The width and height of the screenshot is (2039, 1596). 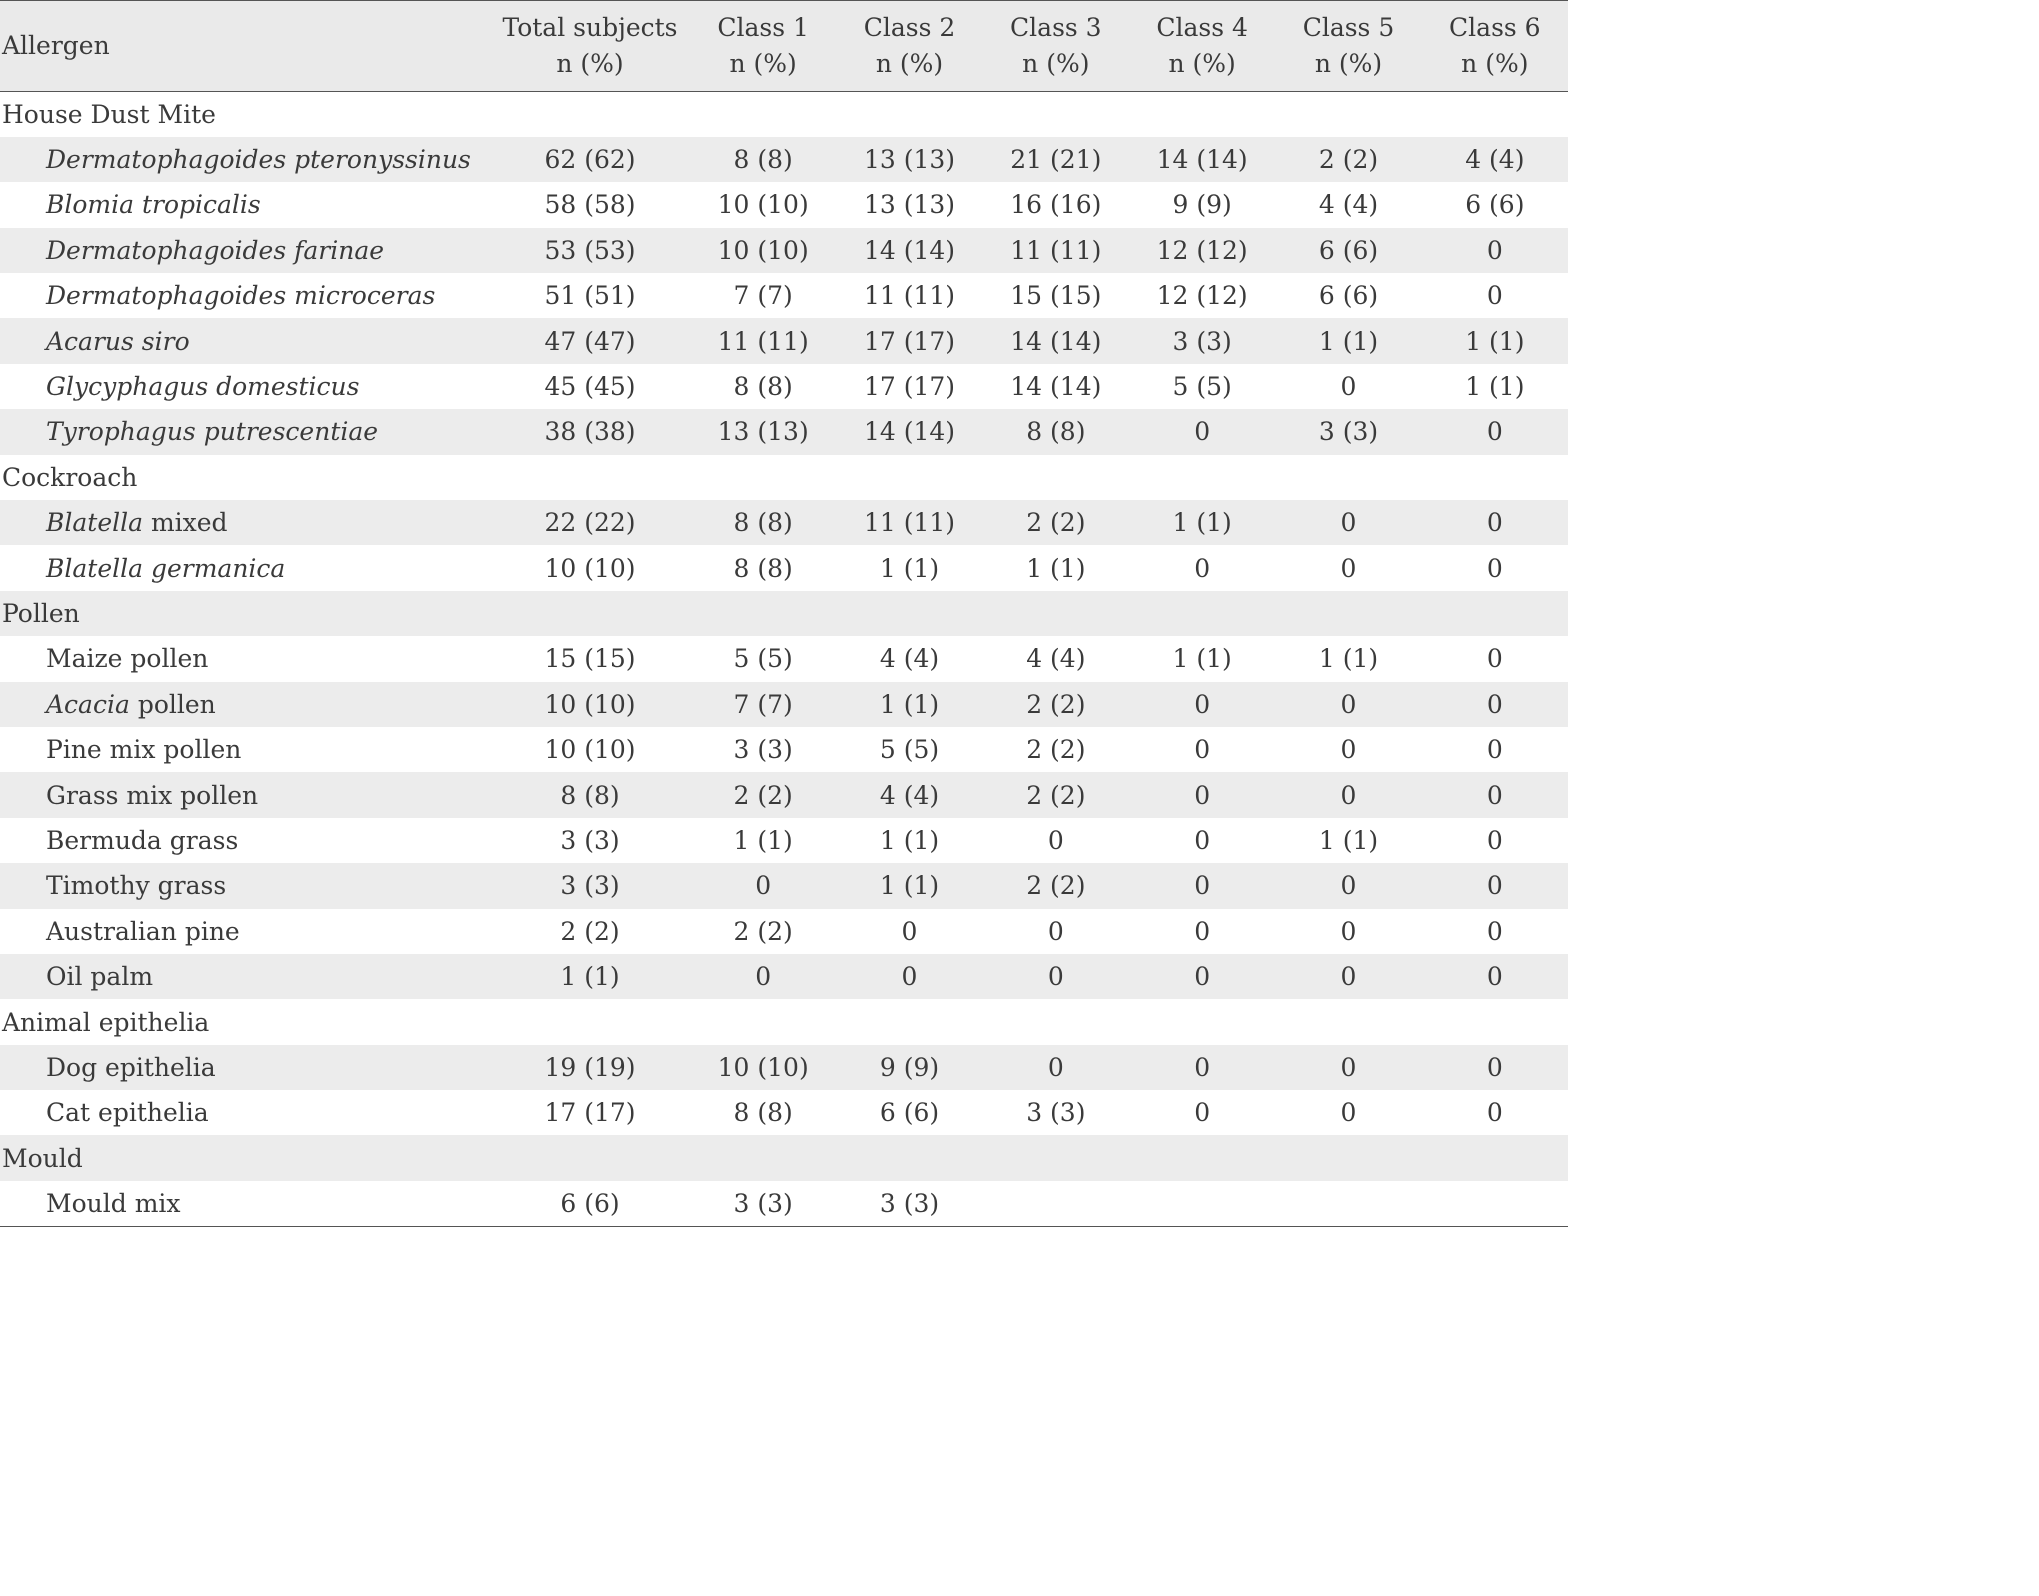 I want to click on total-subjects-cell: 3 (3), so click(x=590, y=886).